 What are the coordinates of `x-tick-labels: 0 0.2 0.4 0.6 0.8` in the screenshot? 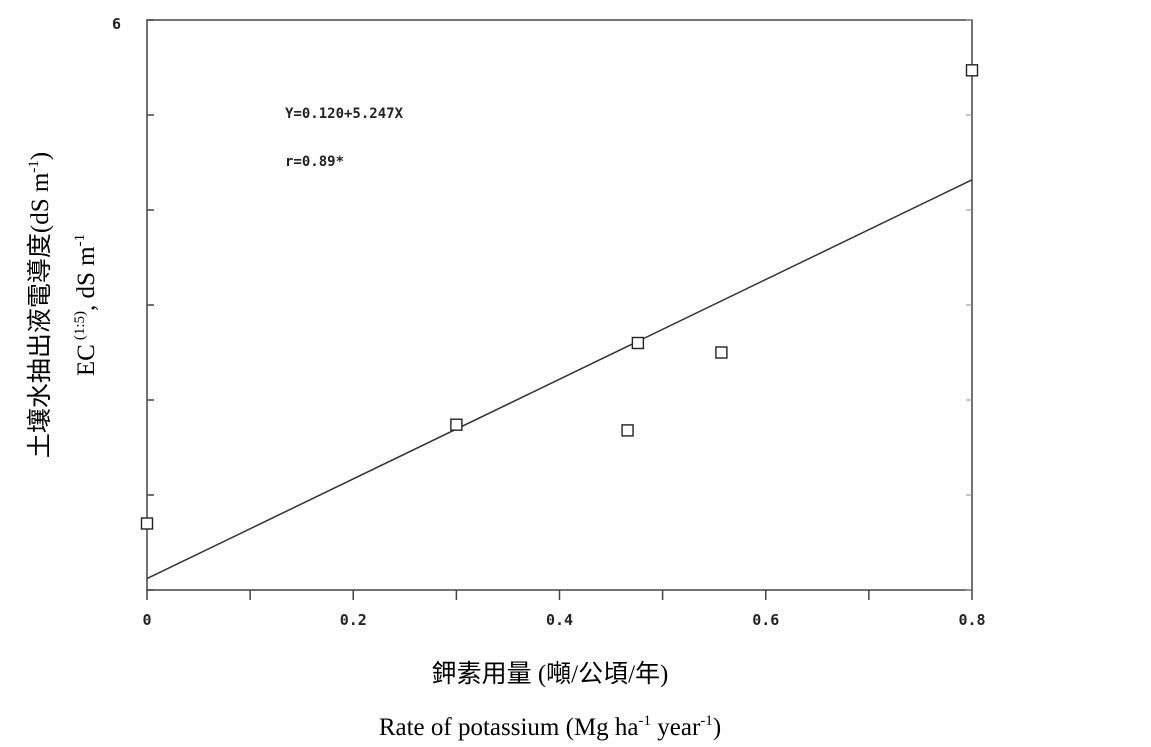 It's located at (563, 620).